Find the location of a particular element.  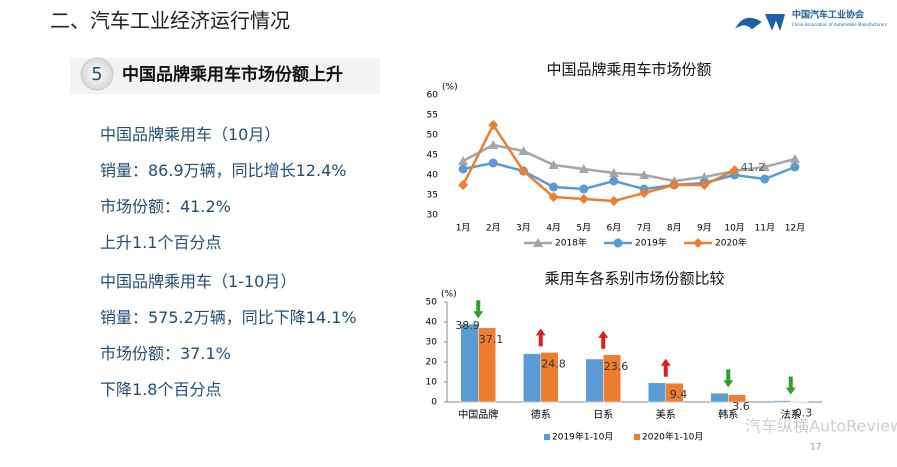

section-number: 5 is located at coordinates (96, 74).